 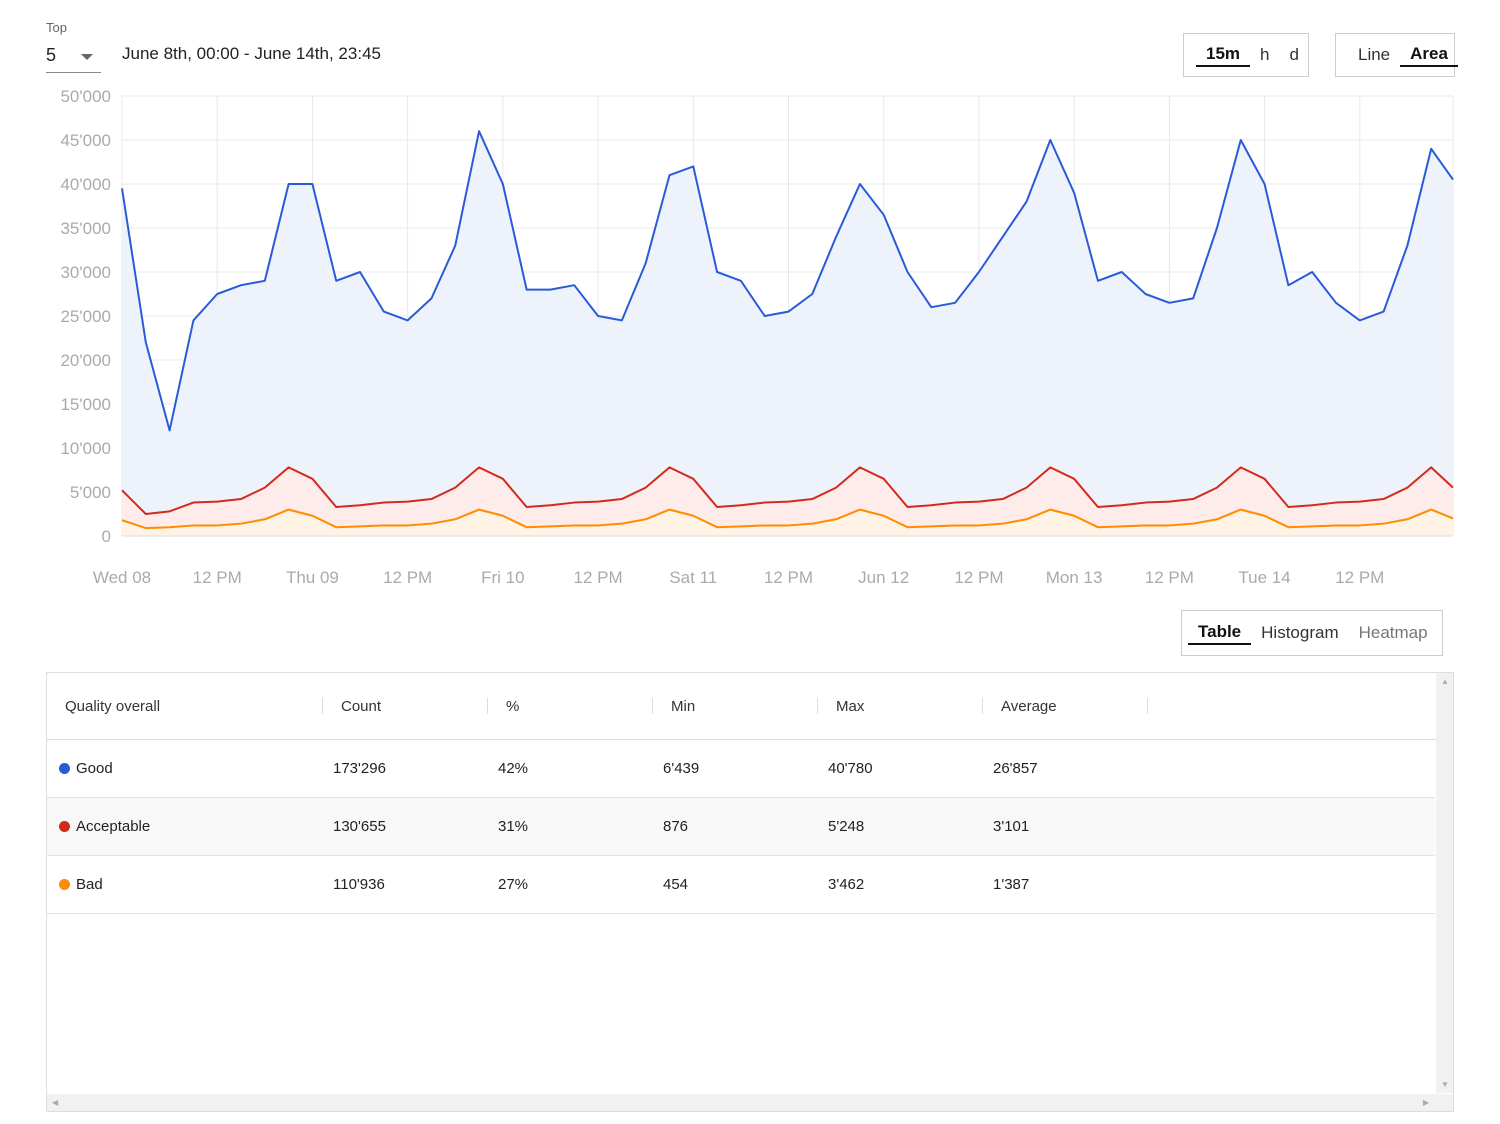 What do you see at coordinates (181, 826) in the screenshot?
I see `quality-cell: Acceptable` at bounding box center [181, 826].